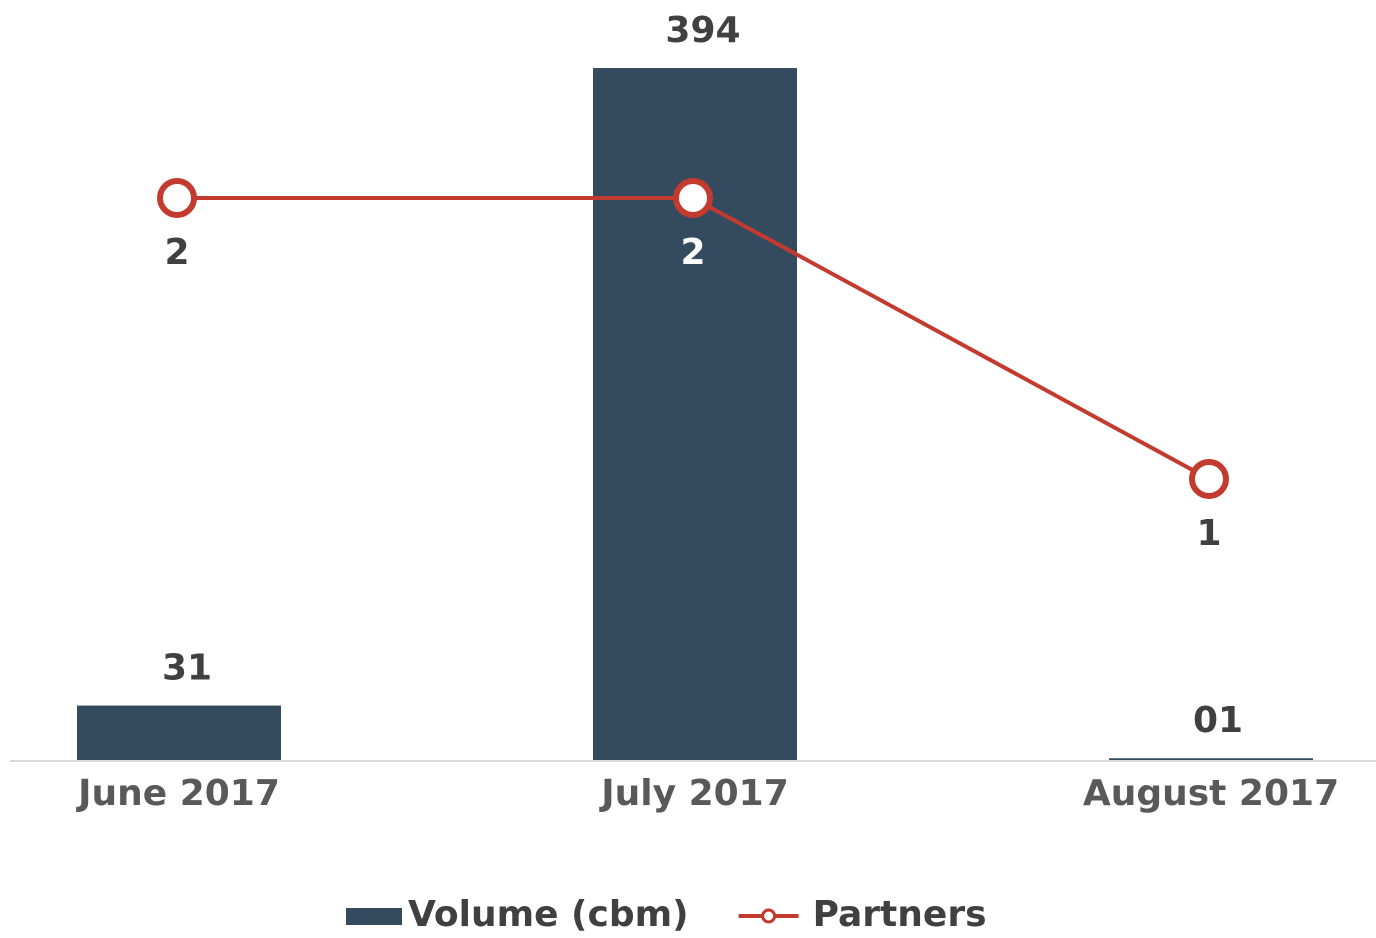  I want to click on legend-swatch-marker, so click(769, 916).